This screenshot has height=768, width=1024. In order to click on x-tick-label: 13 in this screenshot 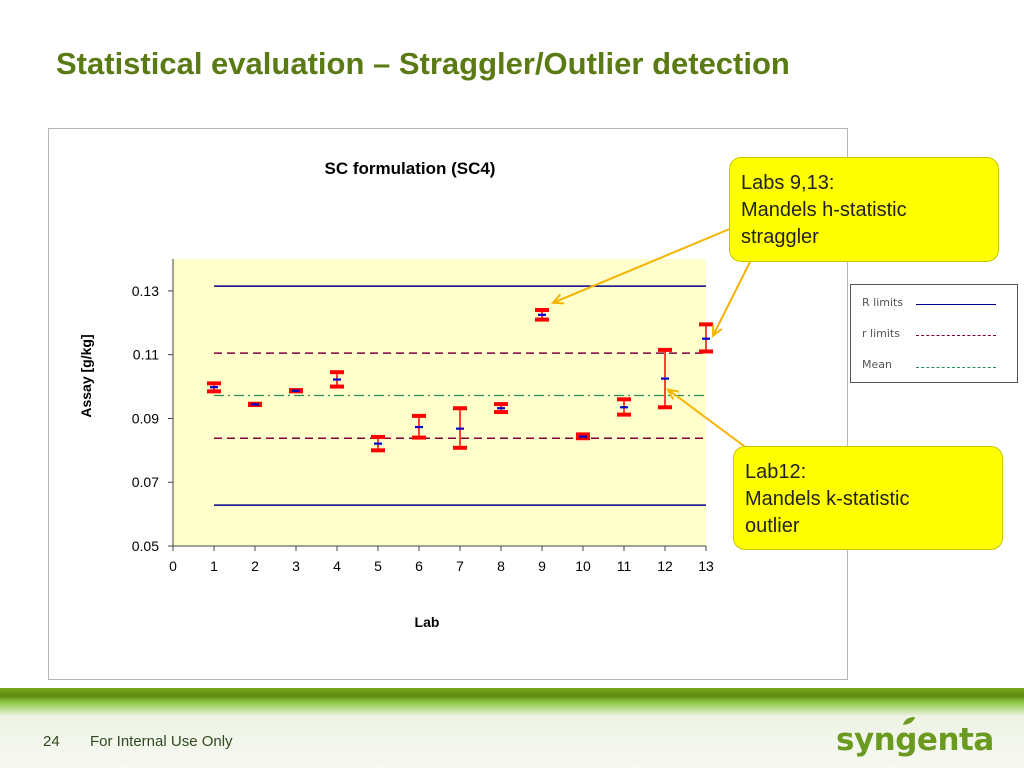, I will do `click(706, 566)`.